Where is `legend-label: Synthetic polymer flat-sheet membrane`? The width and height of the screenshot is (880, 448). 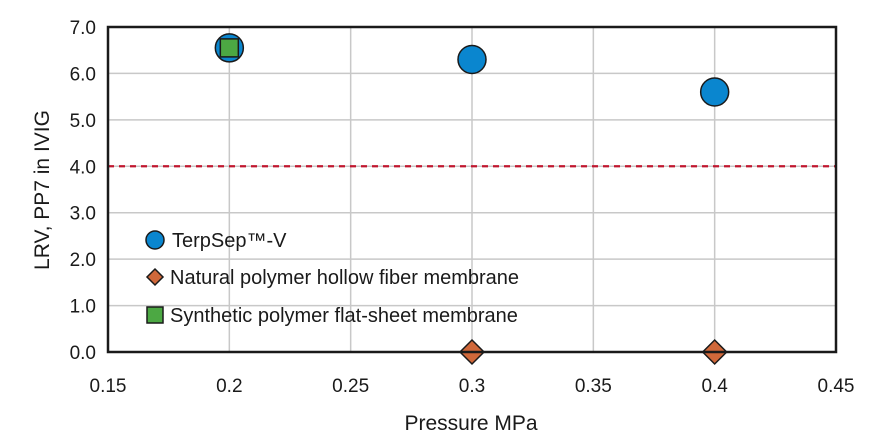
legend-label: Synthetic polymer flat-sheet membrane is located at coordinates (344, 316).